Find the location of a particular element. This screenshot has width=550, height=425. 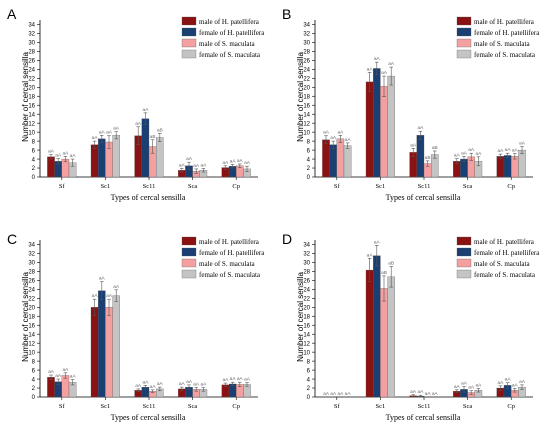

y-tick-label: 8 is located at coordinates (34, 362).